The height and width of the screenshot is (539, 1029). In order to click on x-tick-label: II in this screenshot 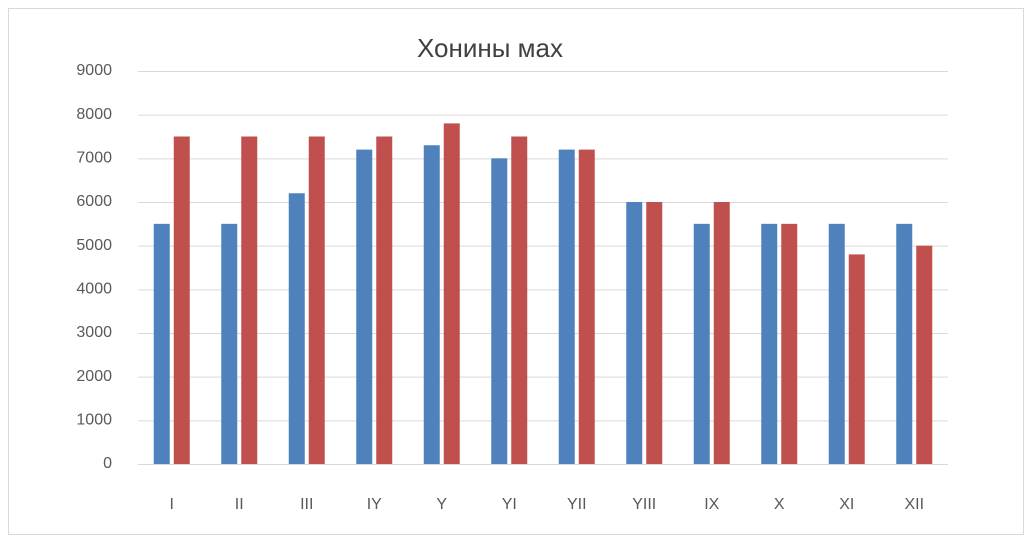, I will do `click(239, 504)`.